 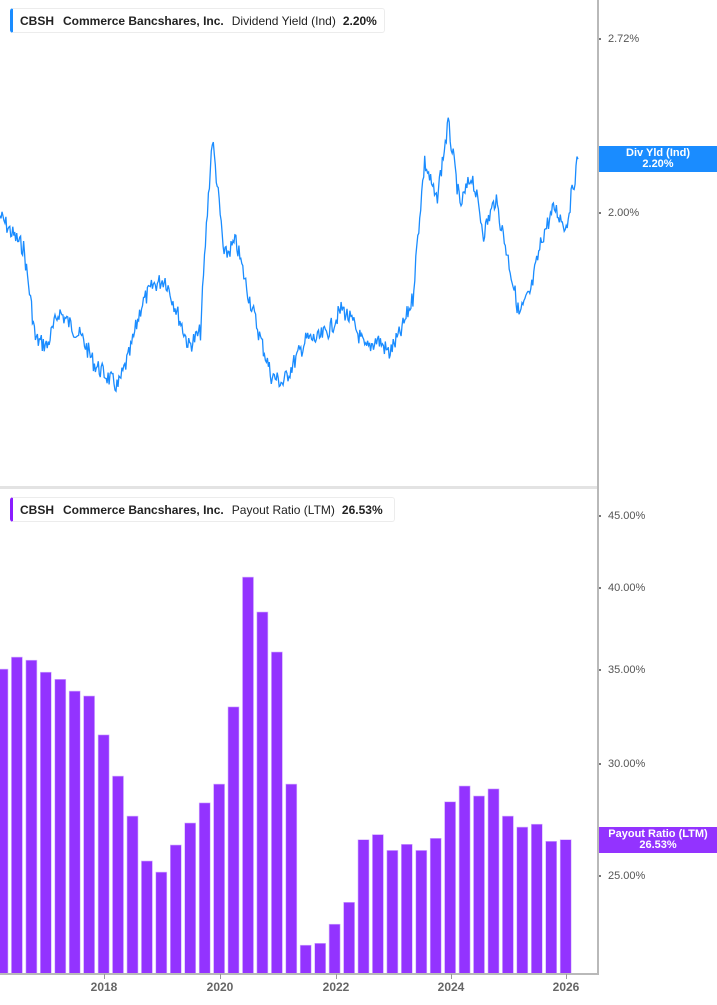 I want to click on legend-metric: Dividend Yield (Ind), so click(x=283, y=20).